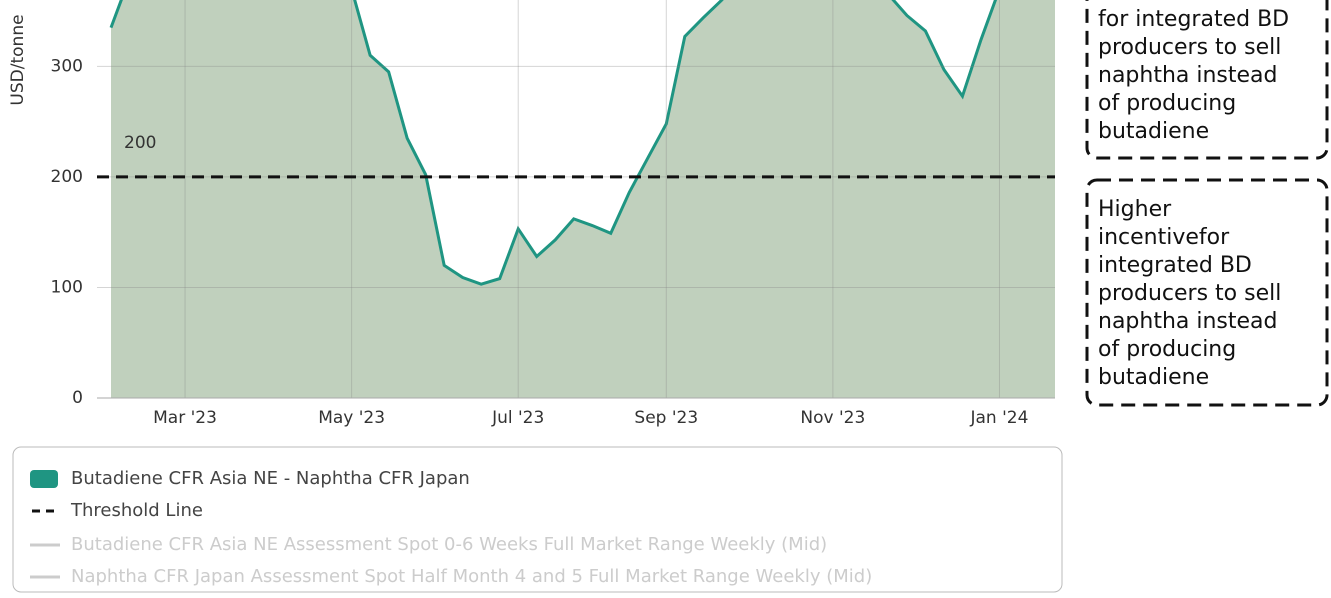 Image resolution: width=1331 pixels, height=598 pixels. What do you see at coordinates (1175, 265) in the screenshot?
I see `annotation-text: integrated BD` at bounding box center [1175, 265].